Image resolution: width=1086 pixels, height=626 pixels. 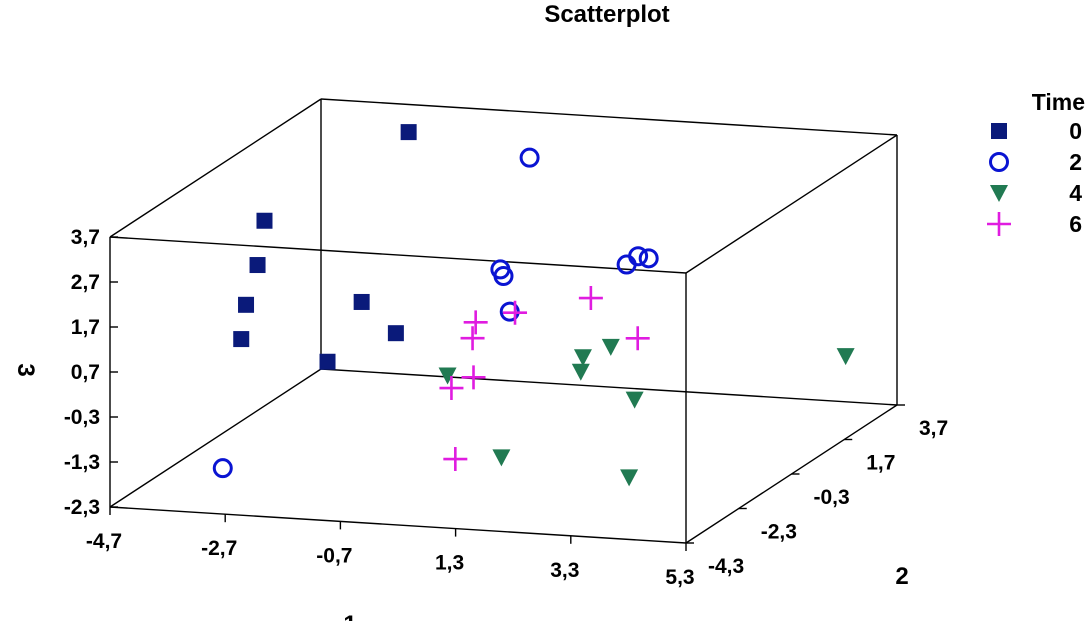 I want to click on y-axis-tick-label: 3,7, so click(x=933, y=428).